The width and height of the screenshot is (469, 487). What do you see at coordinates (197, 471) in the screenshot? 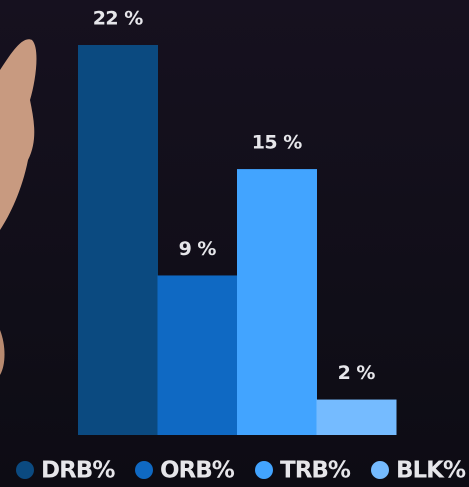
I see `legend-label: ORB%` at bounding box center [197, 471].